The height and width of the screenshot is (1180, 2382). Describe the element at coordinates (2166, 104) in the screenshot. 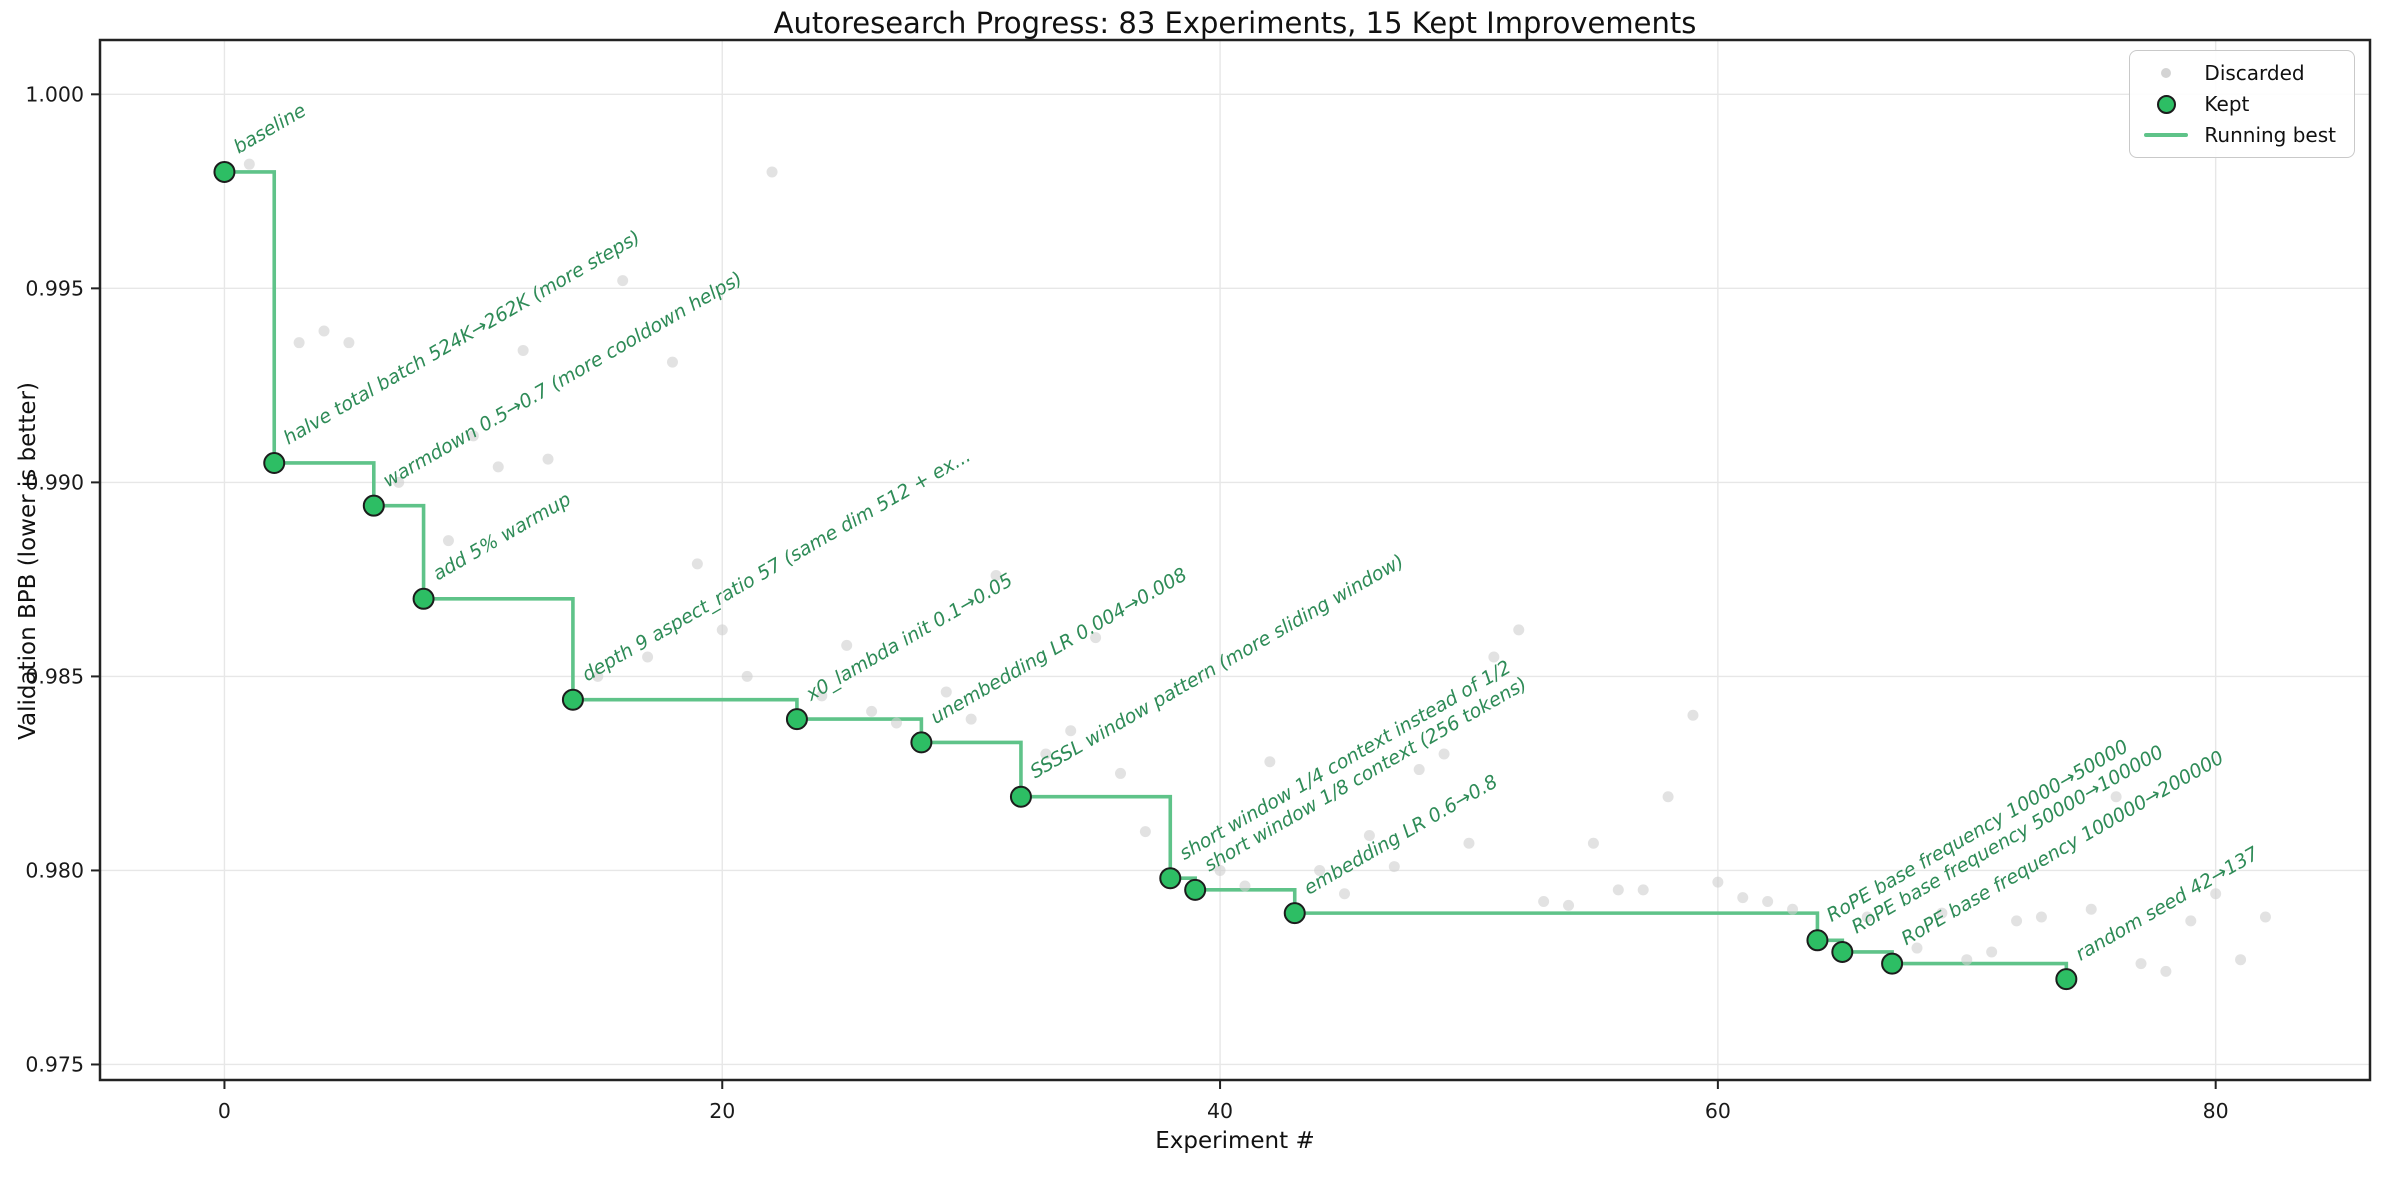

I see `kept-marker-icon` at that location.